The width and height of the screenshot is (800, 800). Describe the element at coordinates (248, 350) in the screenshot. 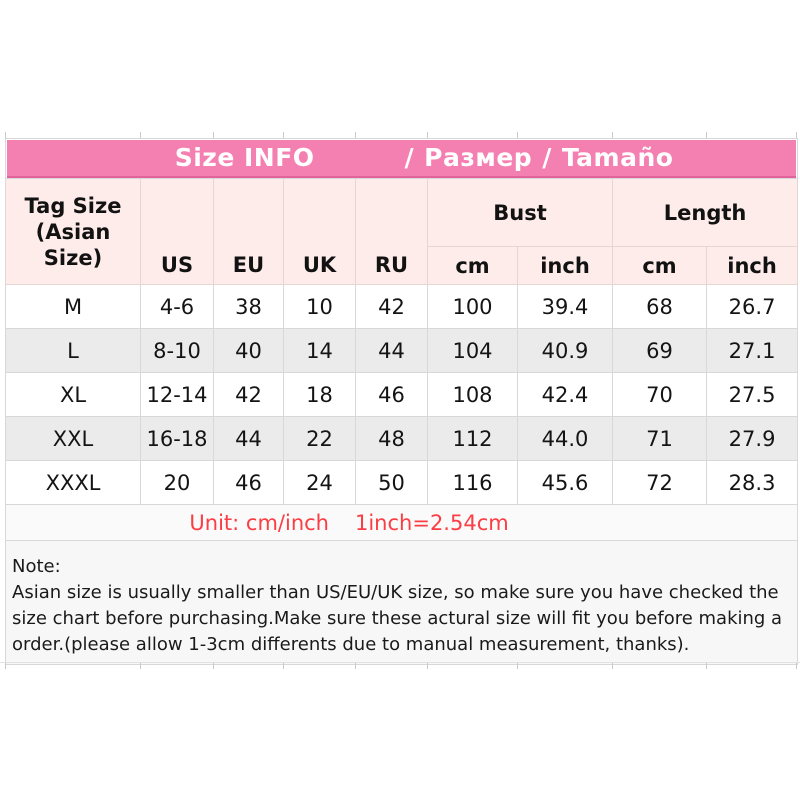

I see `eu-cell: 40` at that location.